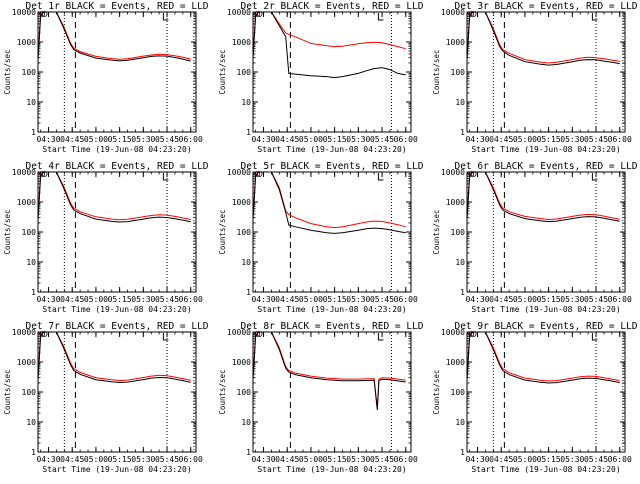  I want to click on panel-title: Det 6r BLACK = Events, RED = LLD, so click(545, 166).